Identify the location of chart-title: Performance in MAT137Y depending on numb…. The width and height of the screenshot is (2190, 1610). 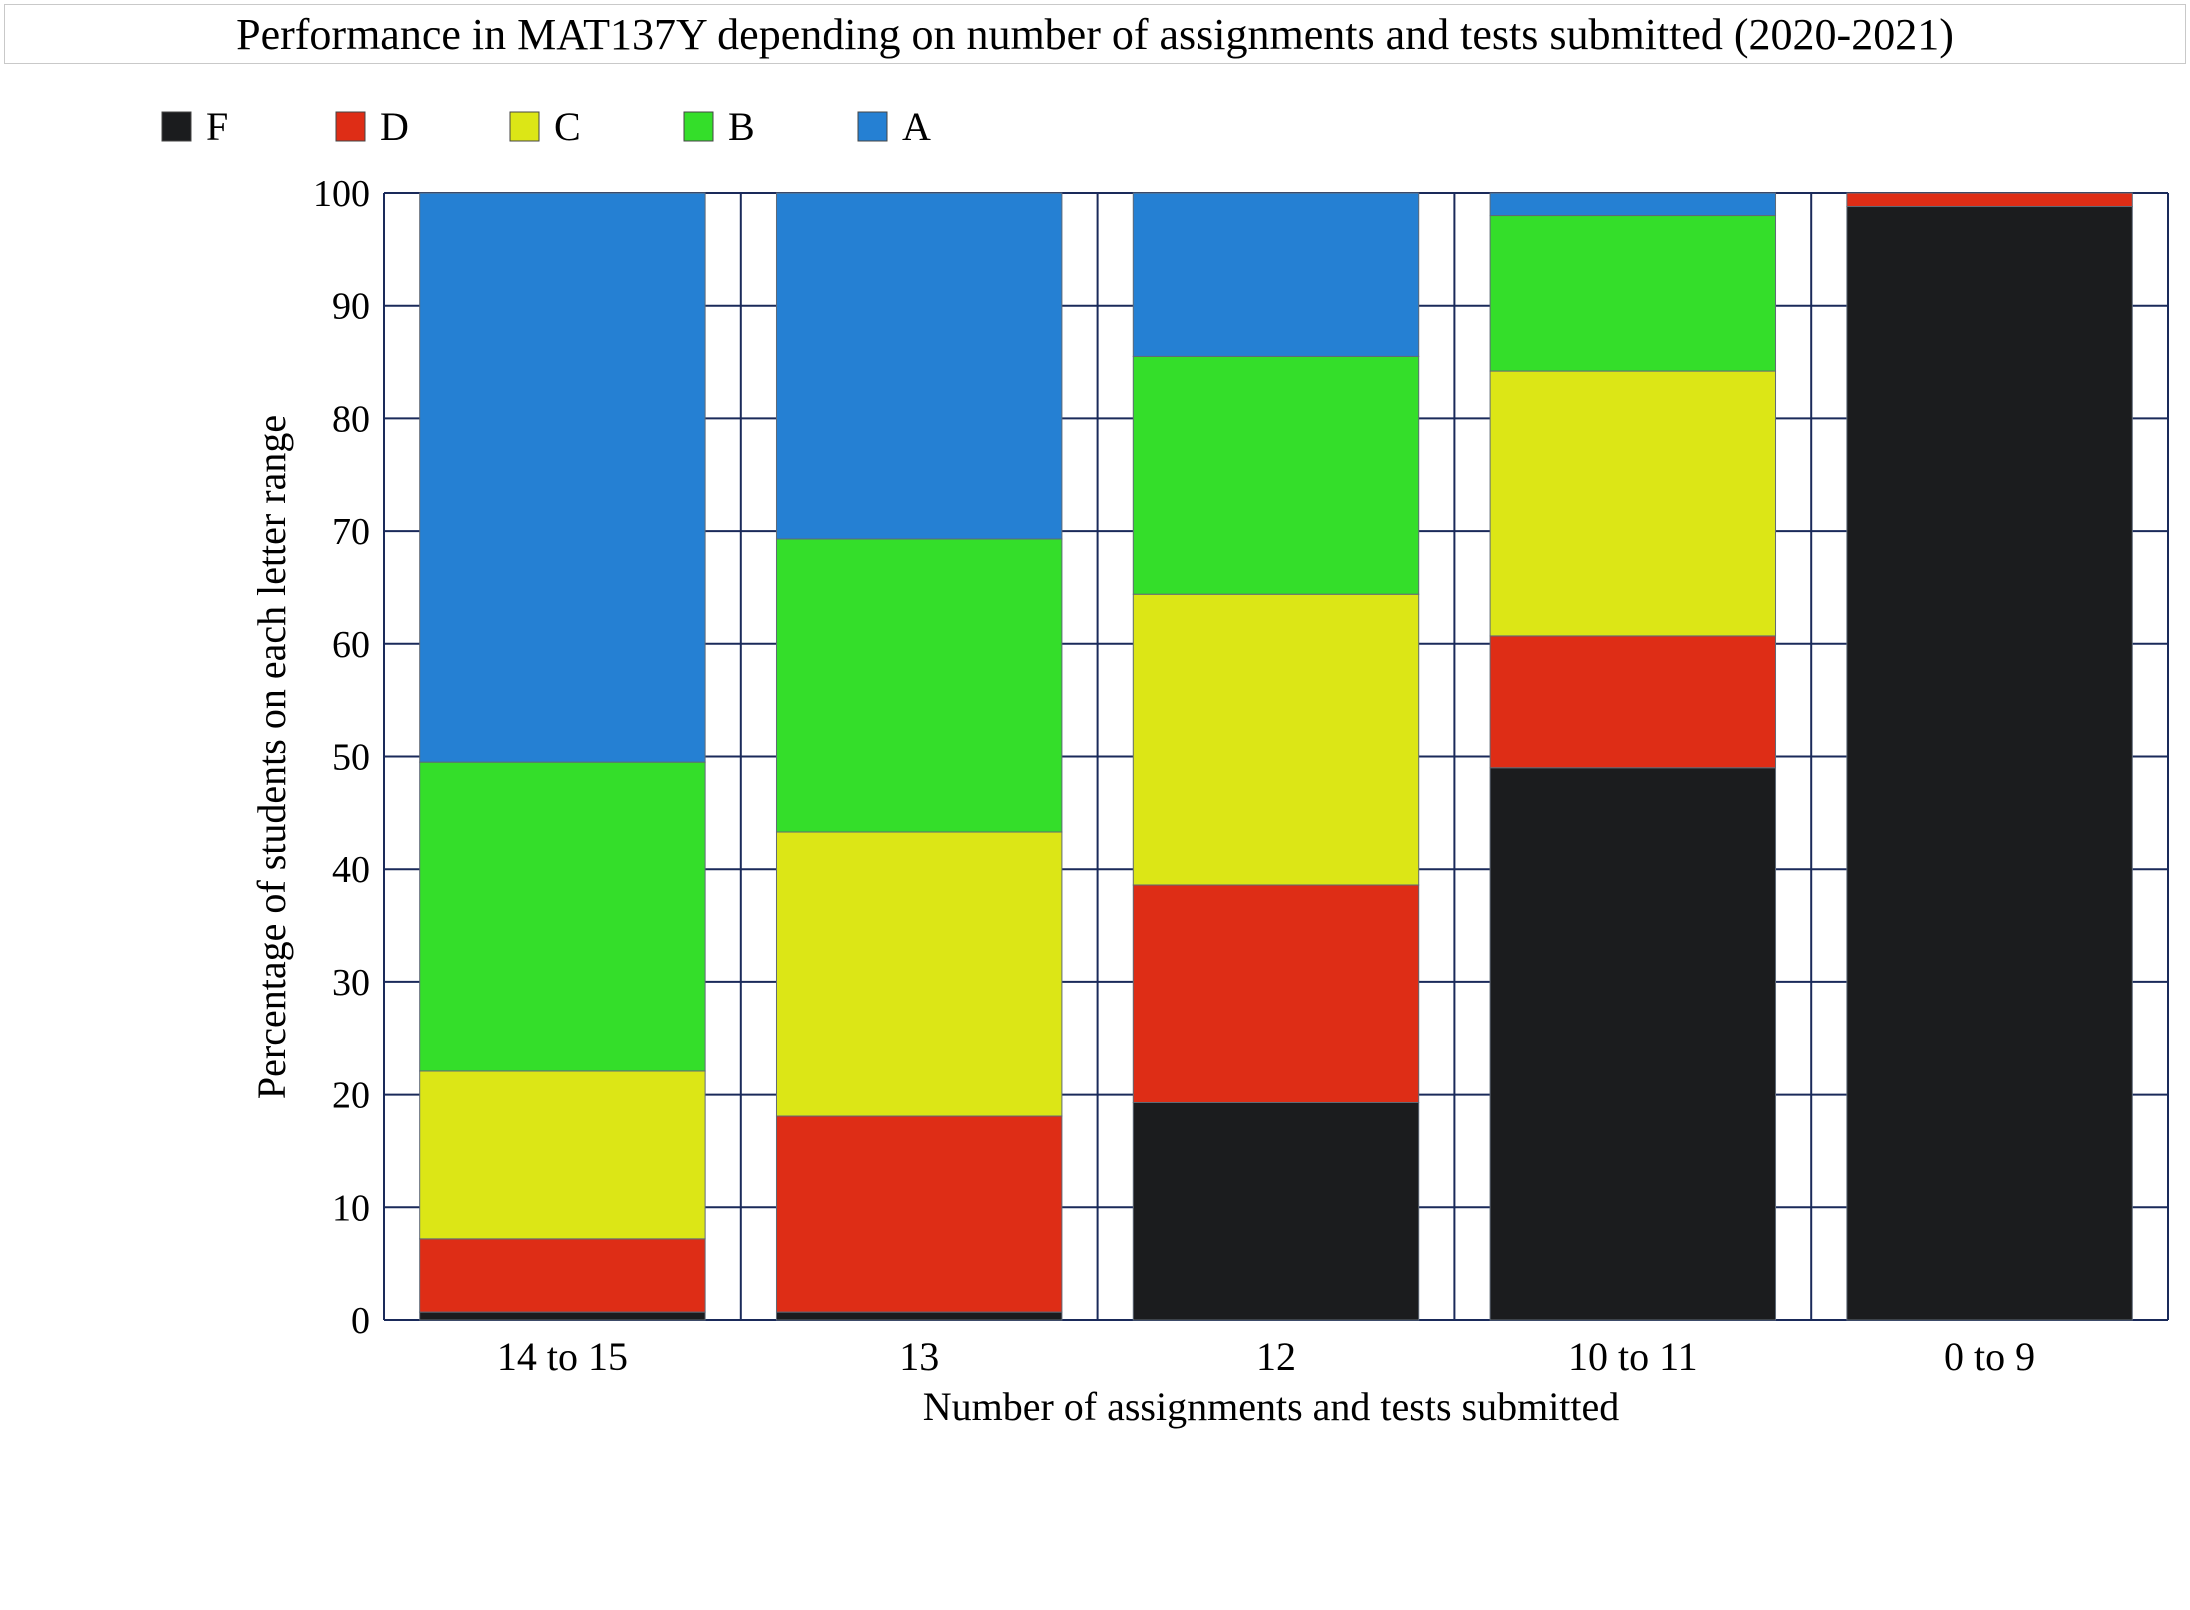
(1095, 34).